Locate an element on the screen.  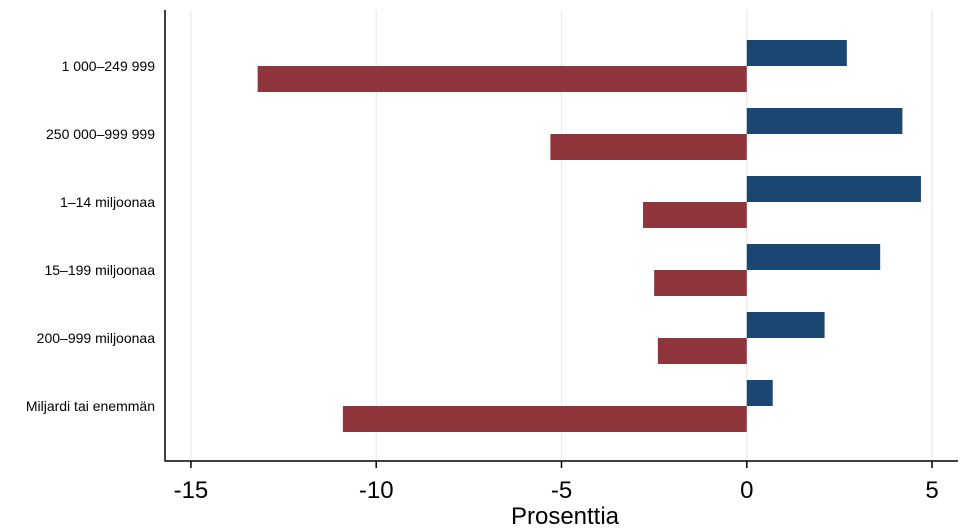
category-label: 15–199 miljoonaa is located at coordinates (99, 270).